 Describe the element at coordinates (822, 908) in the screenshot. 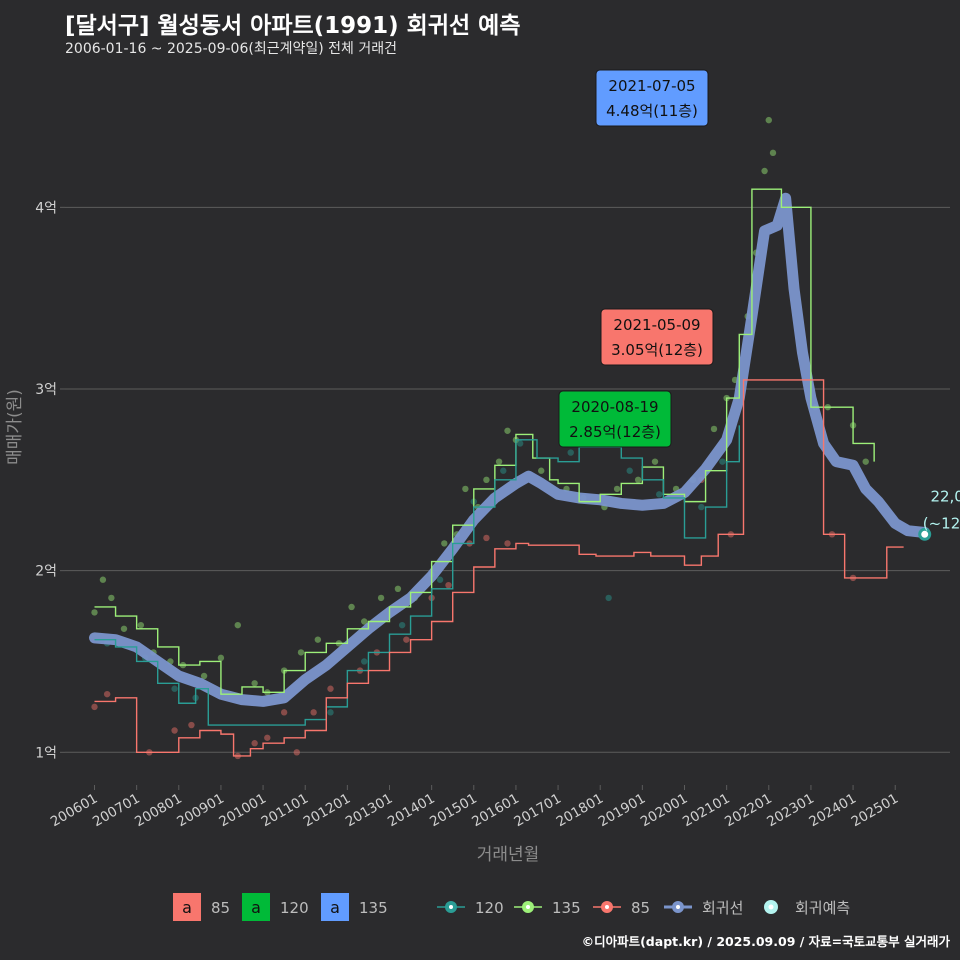

I see `legend-line-label: 회귀예측` at that location.